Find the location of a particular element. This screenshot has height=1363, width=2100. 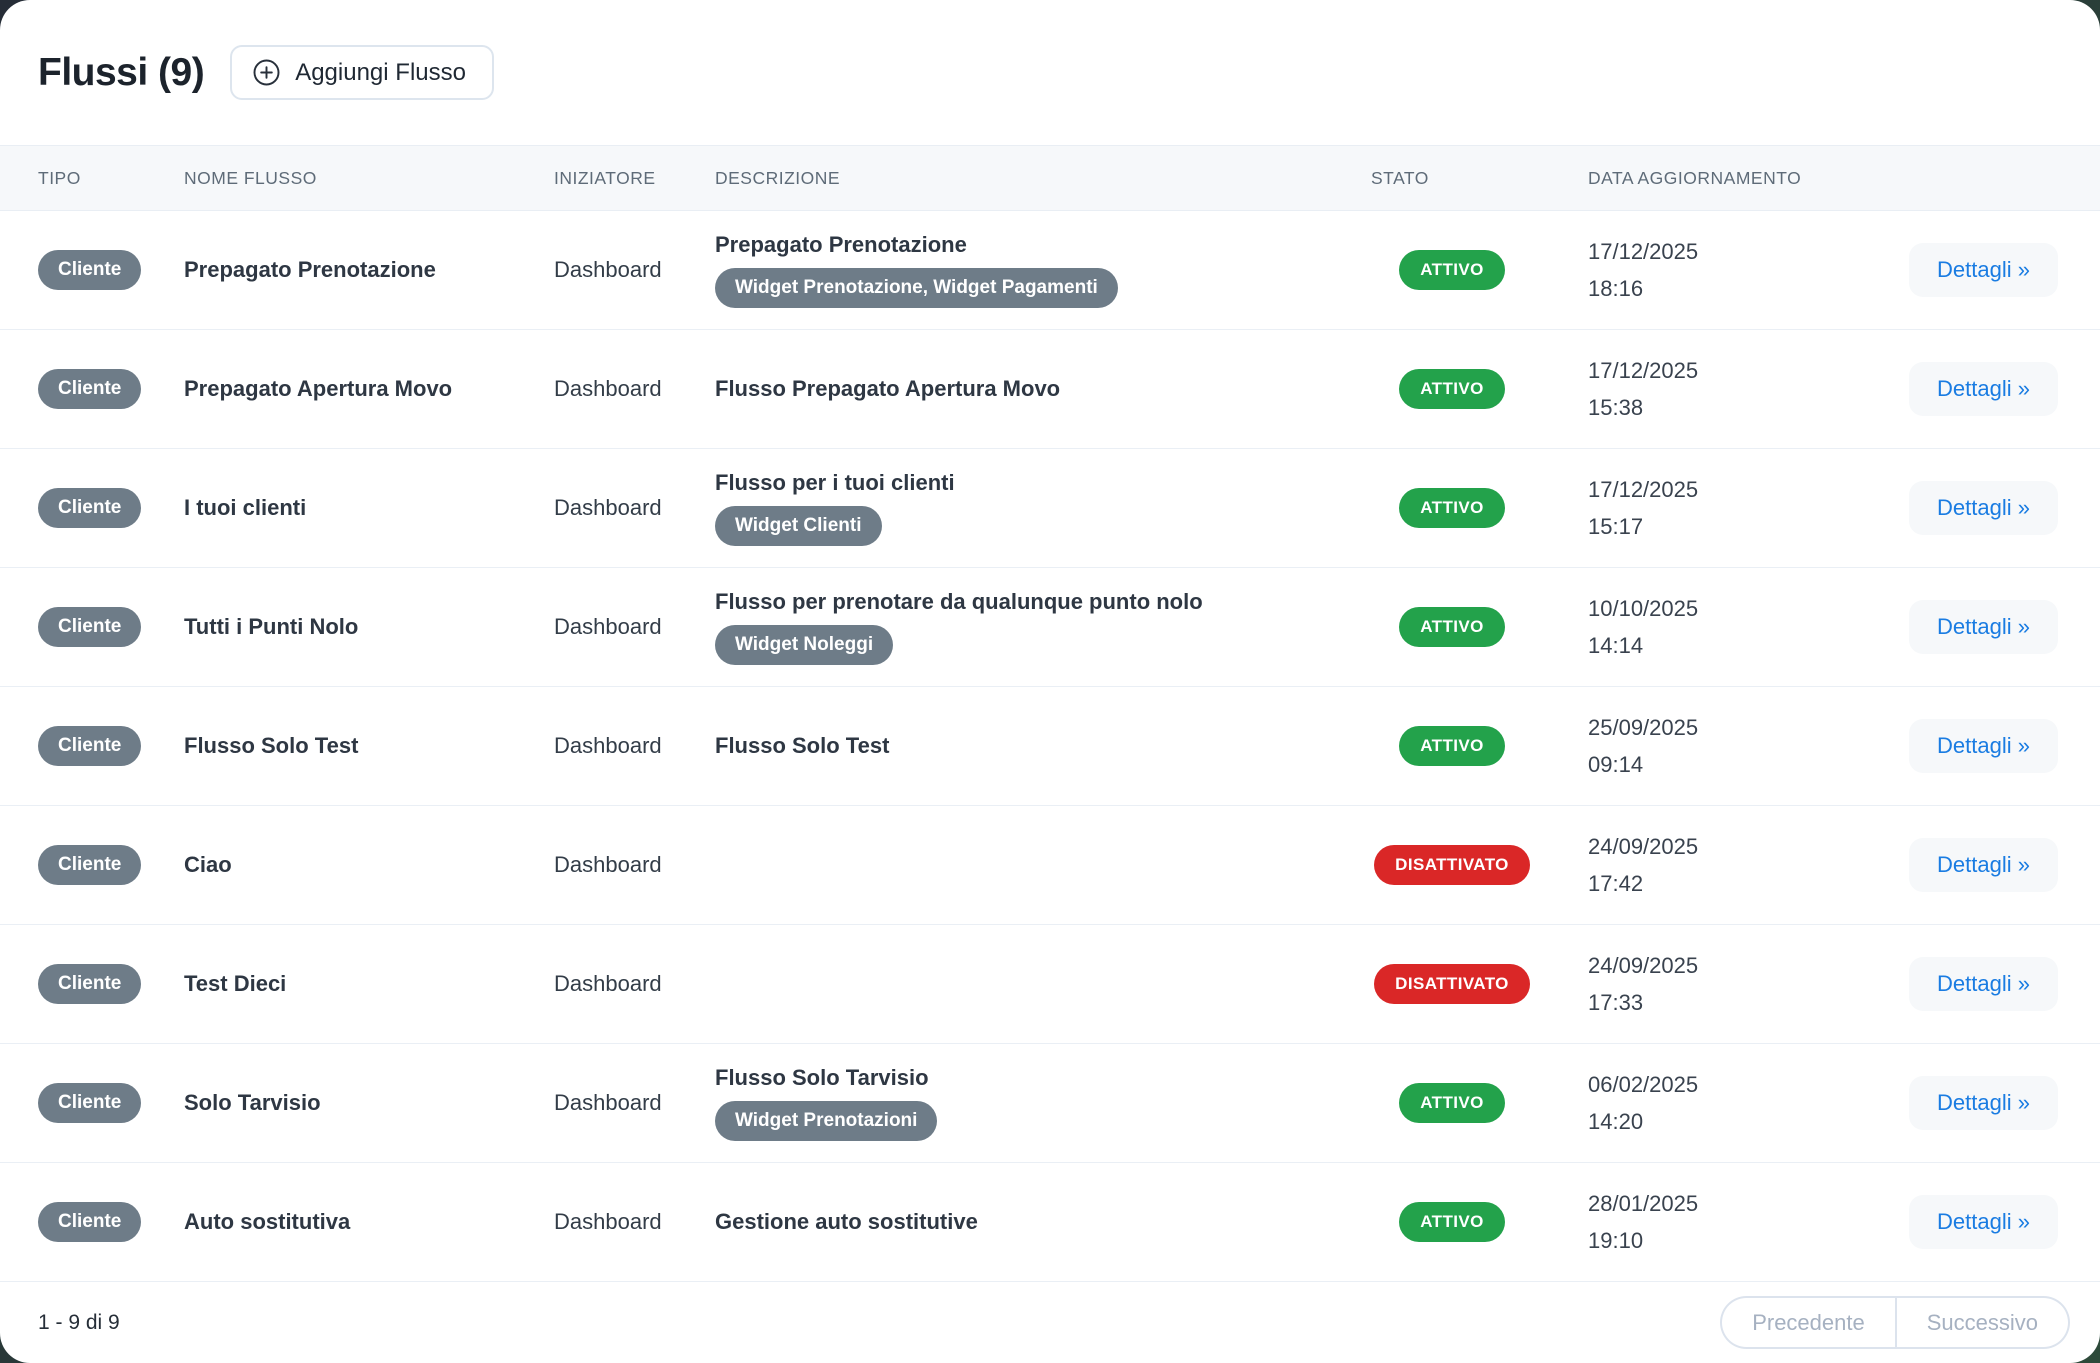

flow-name: I tuoi clienti is located at coordinates (245, 507).